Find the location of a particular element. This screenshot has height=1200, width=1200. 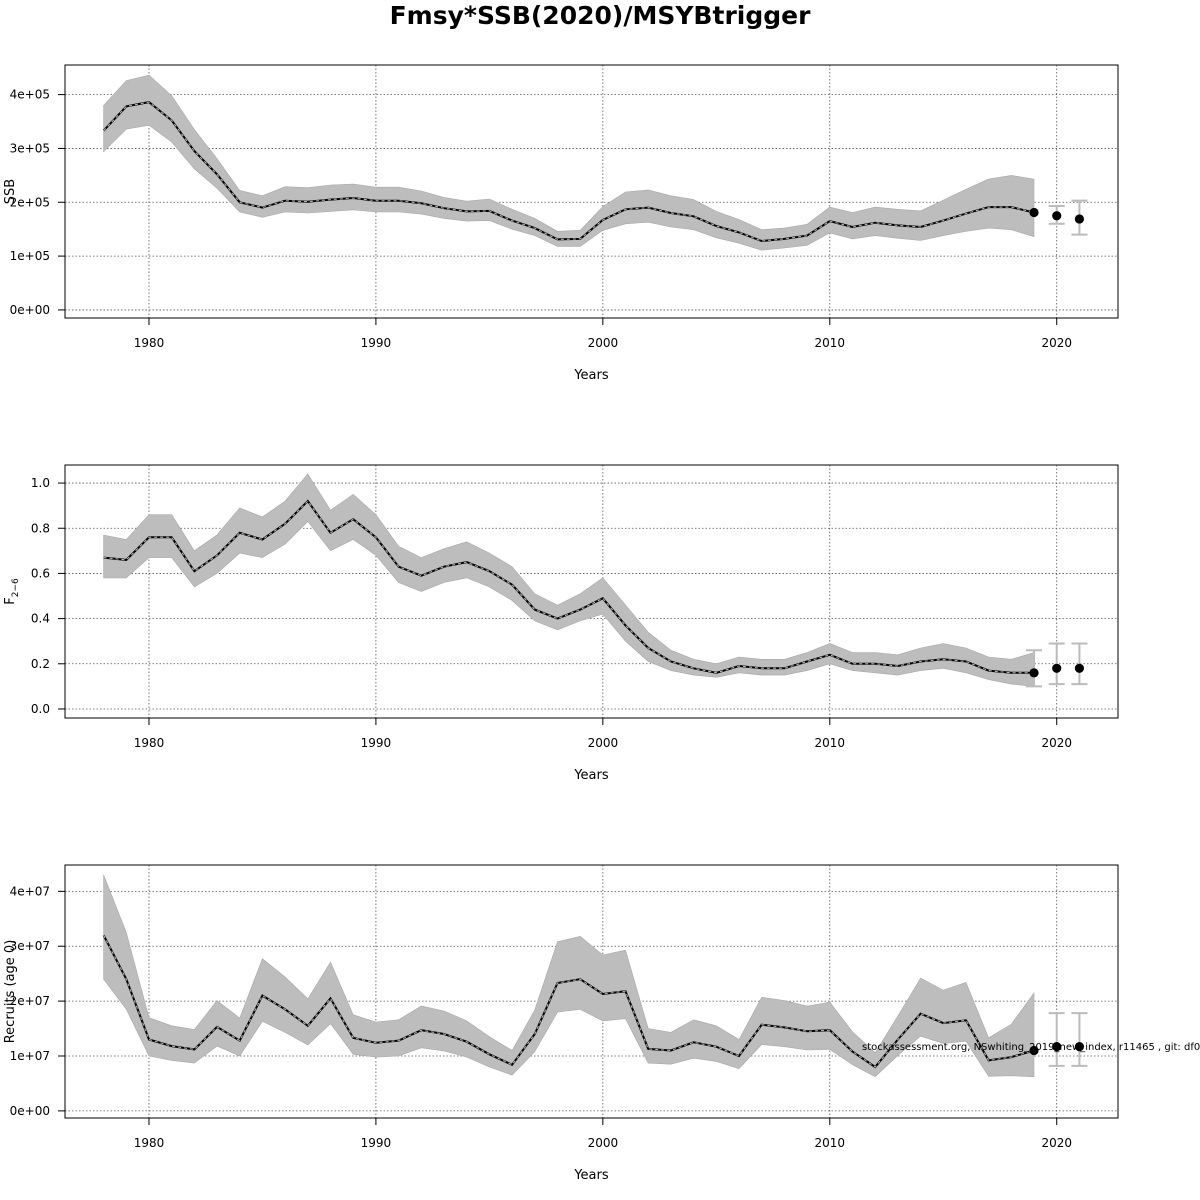

y-axis-label: SSB is located at coordinates (10, 191).